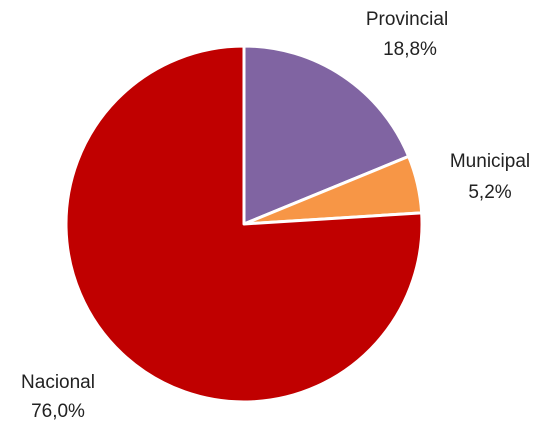  What do you see at coordinates (326, 135) in the screenshot?
I see `pie-slice` at bounding box center [326, 135].